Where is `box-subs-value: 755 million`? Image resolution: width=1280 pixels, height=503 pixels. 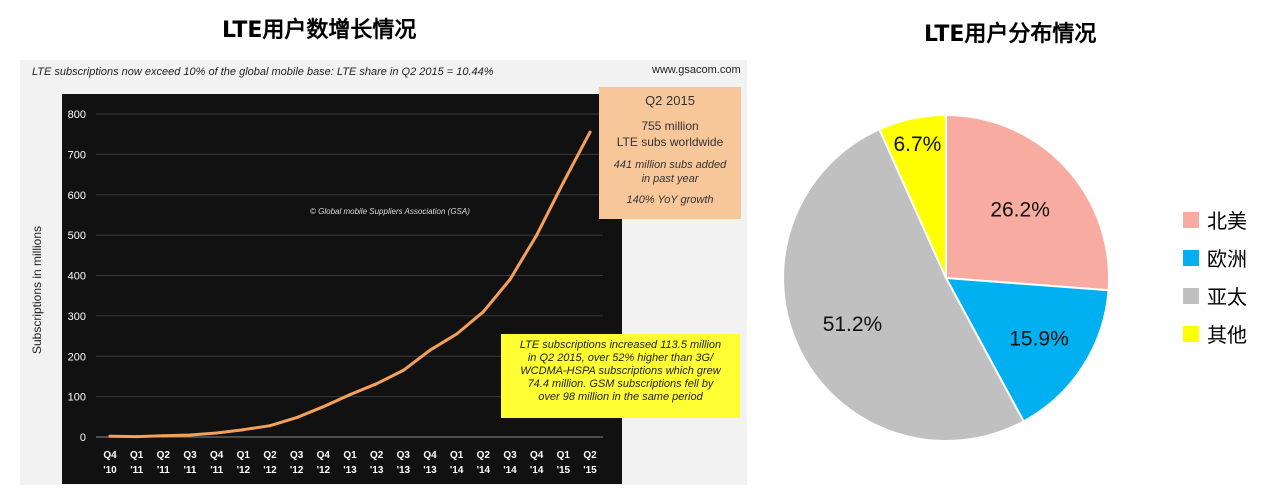
box-subs-value: 755 million is located at coordinates (670, 126).